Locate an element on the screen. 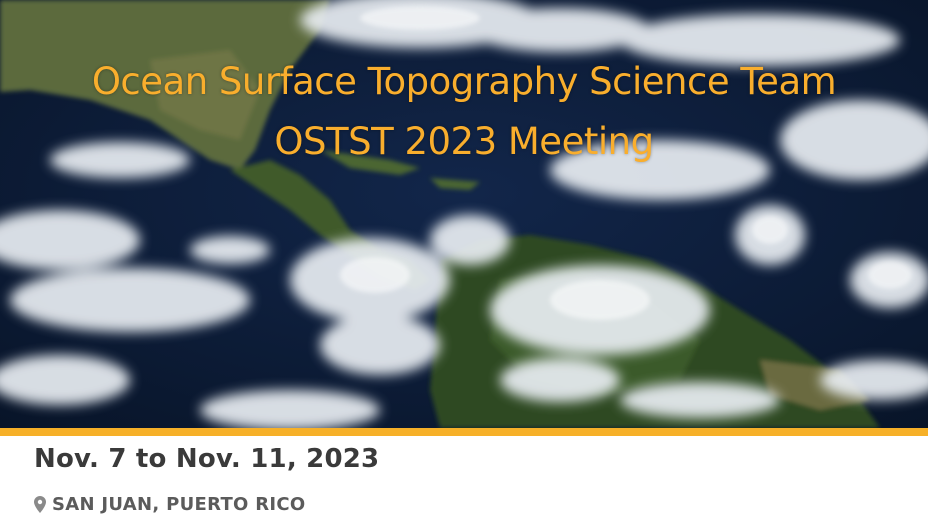  accent-bar is located at coordinates (464, 432).